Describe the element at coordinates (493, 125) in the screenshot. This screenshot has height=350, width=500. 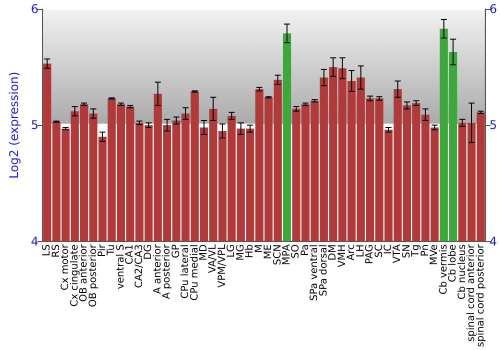
I see `y2-tick-label: 5` at that location.